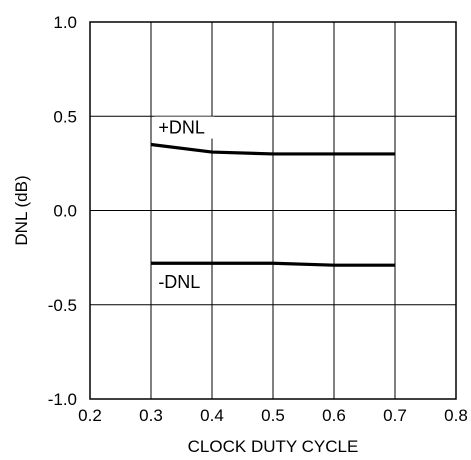  Describe the element at coordinates (212, 415) in the screenshot. I see `x-tick-label: 0.4` at that location.